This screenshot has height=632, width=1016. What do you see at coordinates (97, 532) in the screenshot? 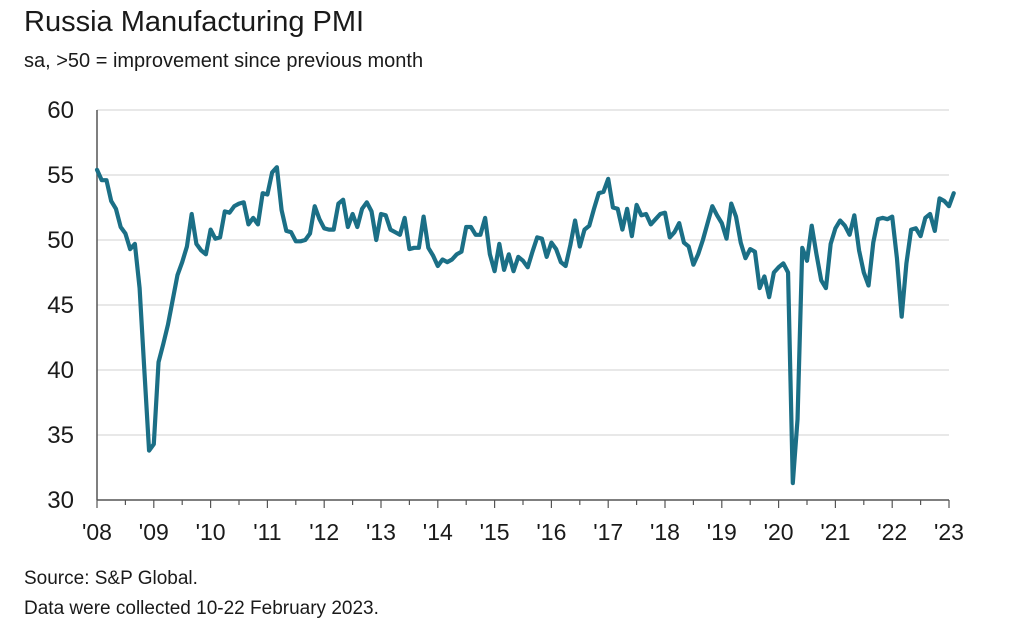
I see `x-tick-label: '08` at bounding box center [97, 532].